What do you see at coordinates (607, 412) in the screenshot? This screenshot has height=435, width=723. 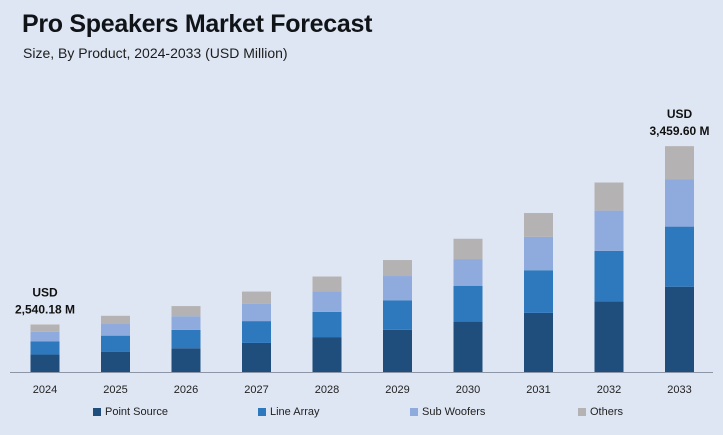 I see `legend-label-others: Others` at bounding box center [607, 412].